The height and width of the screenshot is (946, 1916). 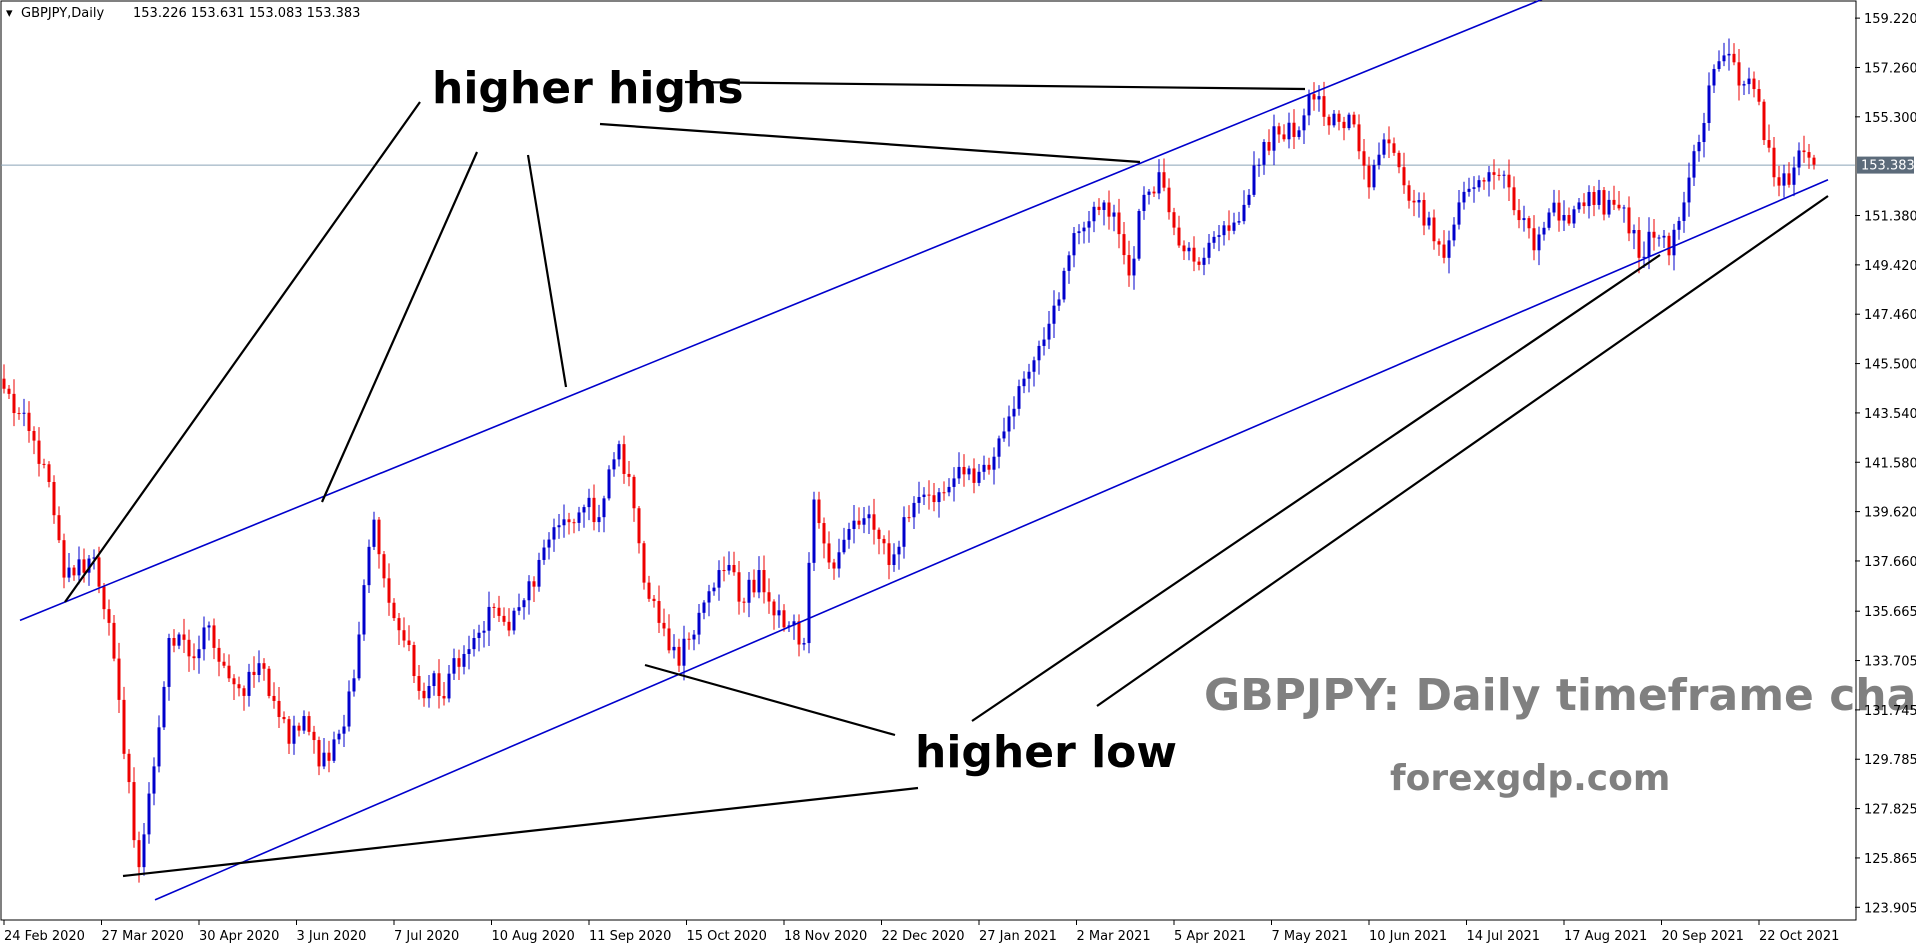 I want to click on y-tick-label: 151.380, so click(x=1890, y=217).